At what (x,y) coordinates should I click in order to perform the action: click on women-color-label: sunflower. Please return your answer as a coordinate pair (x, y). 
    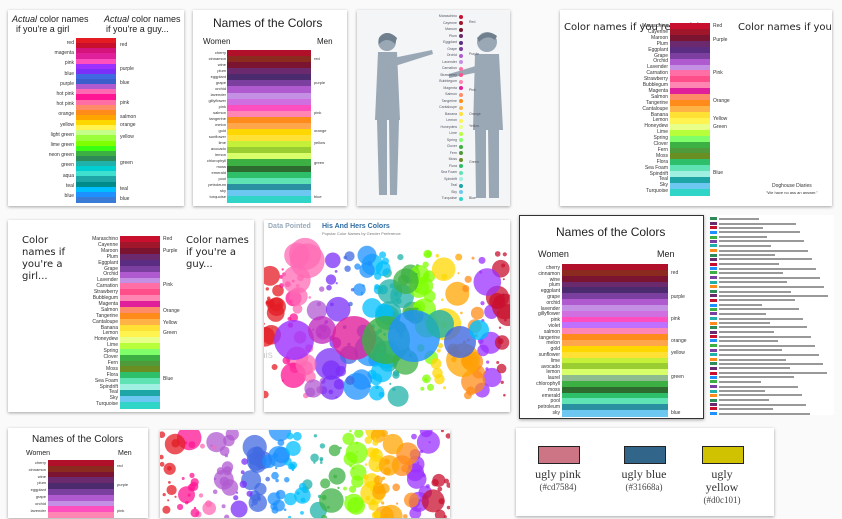
    Looking at the image, I should click on (549, 355).